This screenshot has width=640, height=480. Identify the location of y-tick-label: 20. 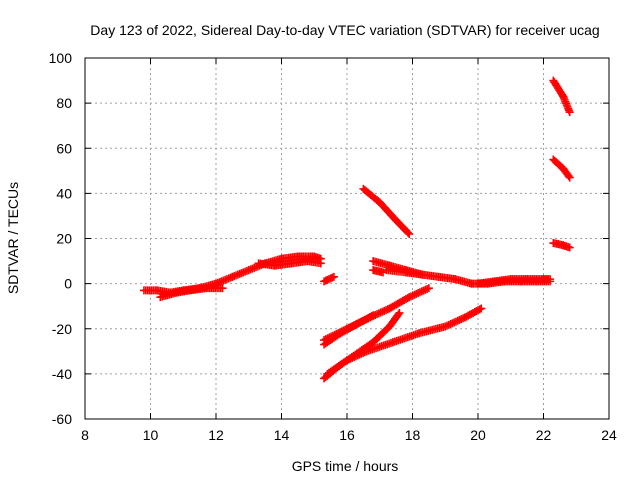
(64, 239).